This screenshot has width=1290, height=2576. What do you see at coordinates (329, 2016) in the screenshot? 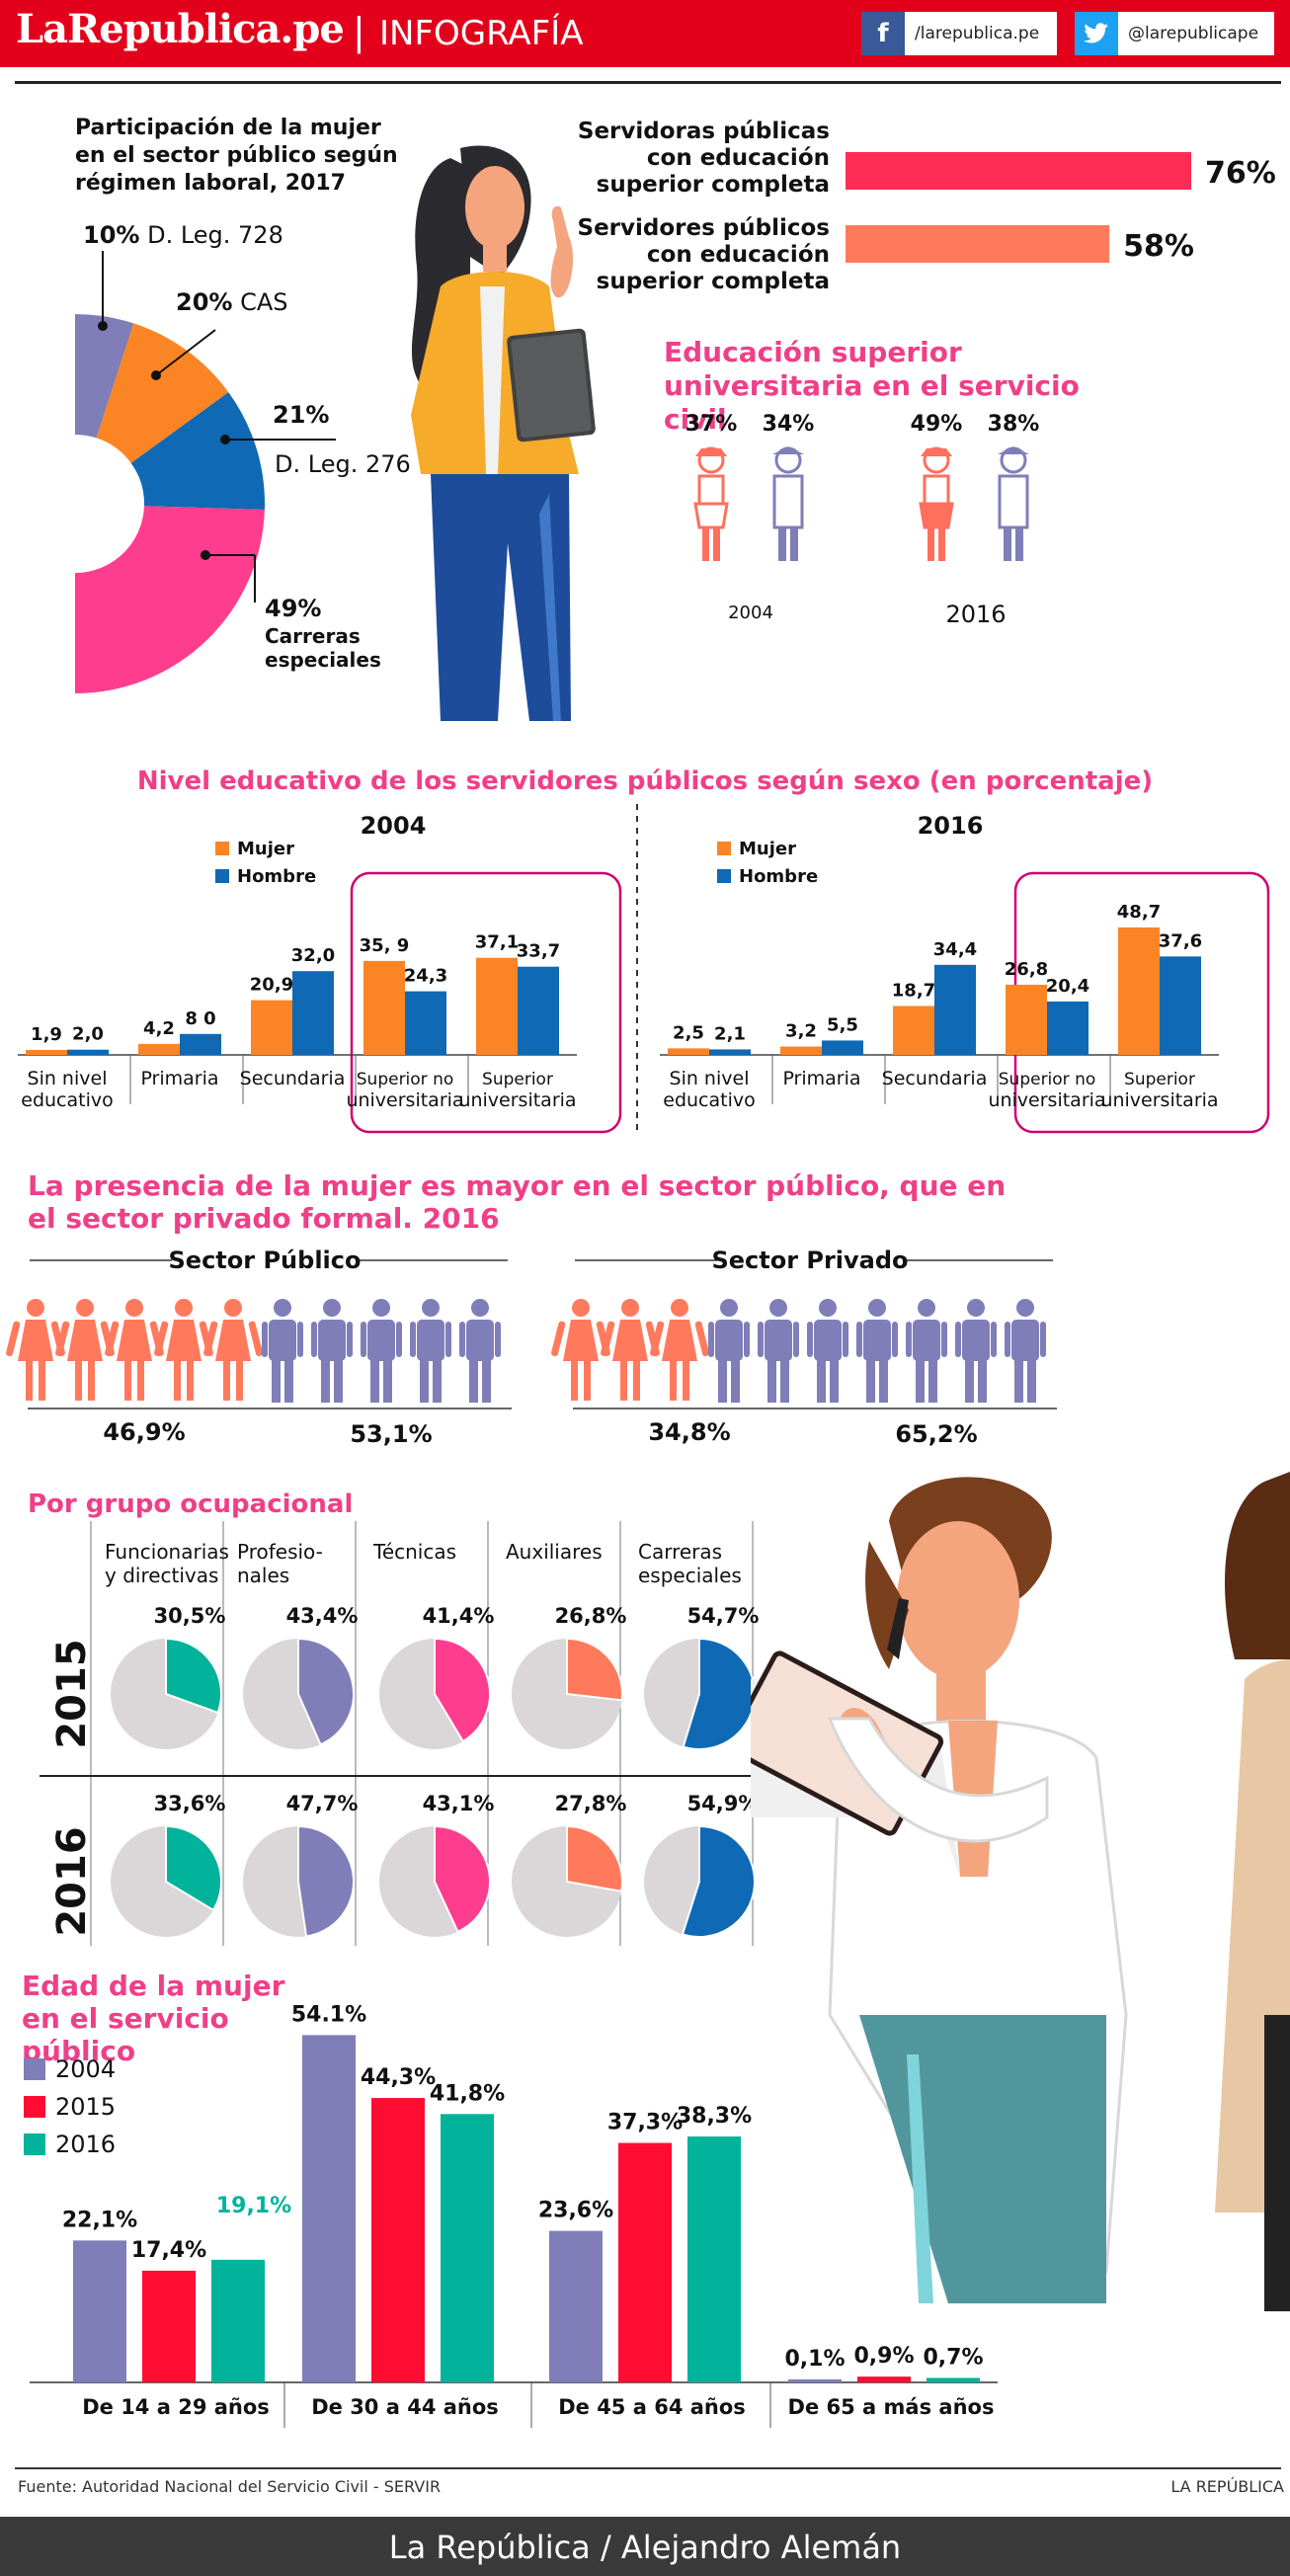
I see `bar-label-1-2004: 54.1%` at bounding box center [329, 2016].